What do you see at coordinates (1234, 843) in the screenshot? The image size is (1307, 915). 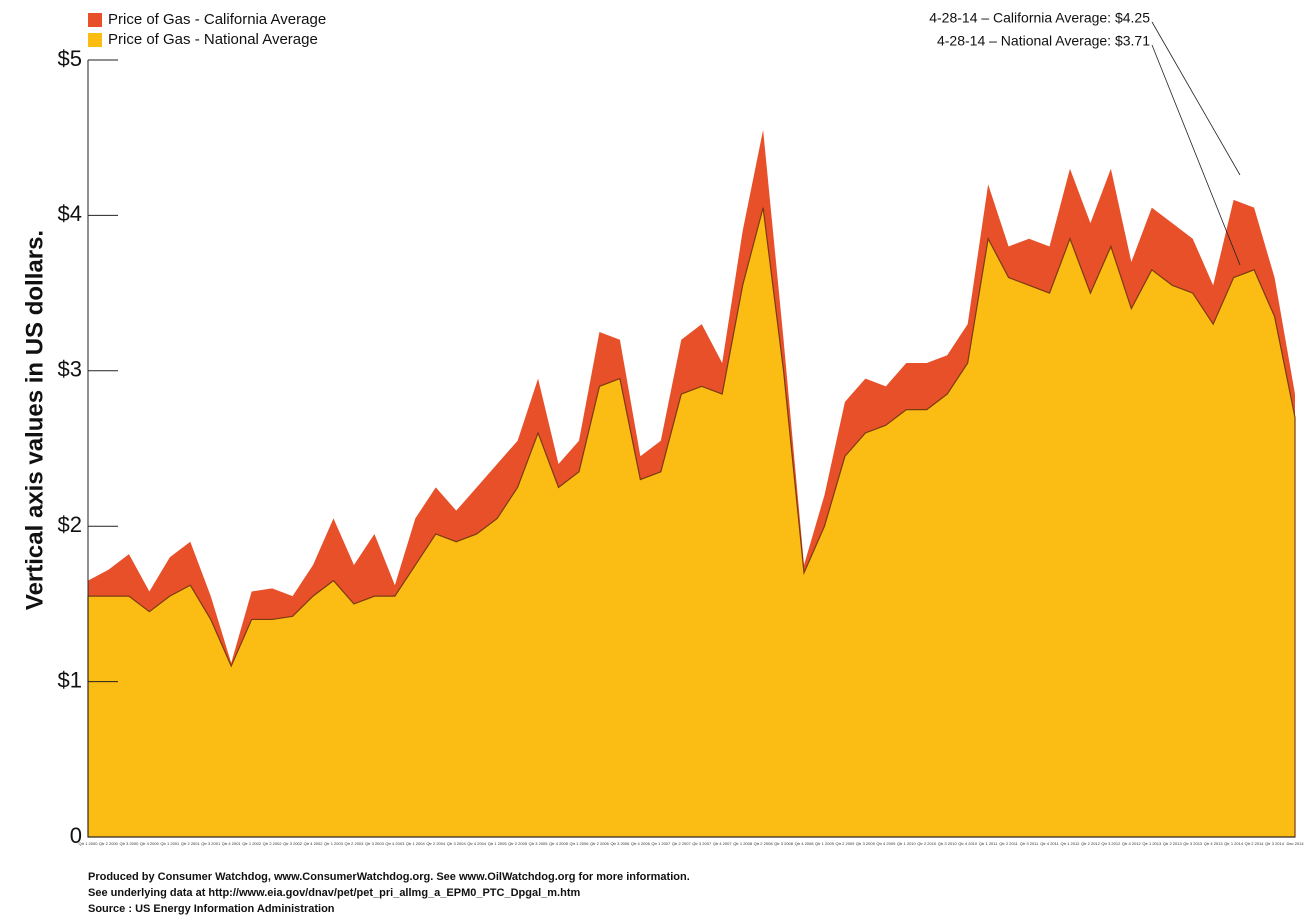 I see `x-tick-label: Qtr 1 2014` at bounding box center [1234, 843].